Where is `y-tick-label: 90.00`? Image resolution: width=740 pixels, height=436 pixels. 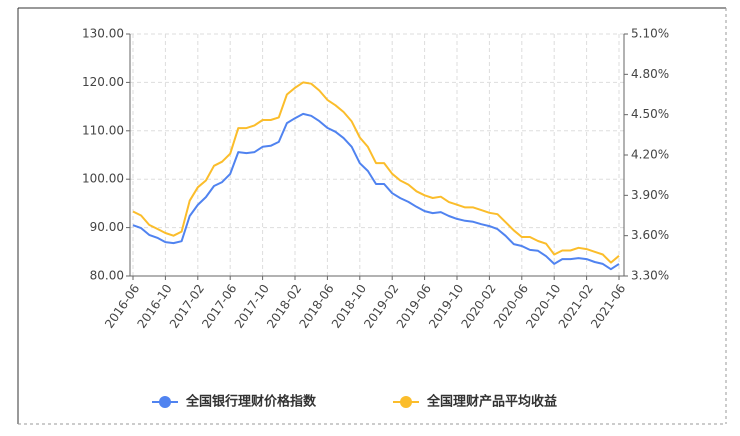
y-tick-label: 90.00 is located at coordinates (107, 227).